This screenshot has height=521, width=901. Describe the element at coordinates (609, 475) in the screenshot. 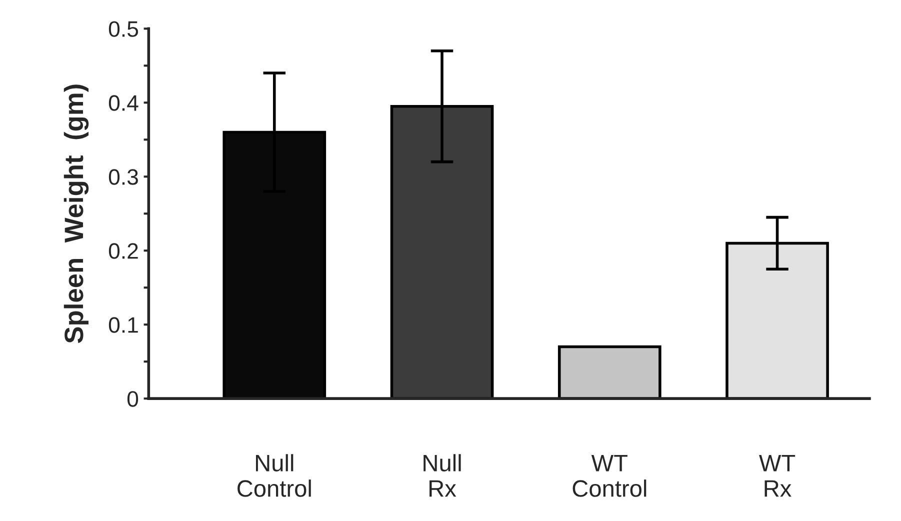

I see `x-tick-label: WT Control` at that location.